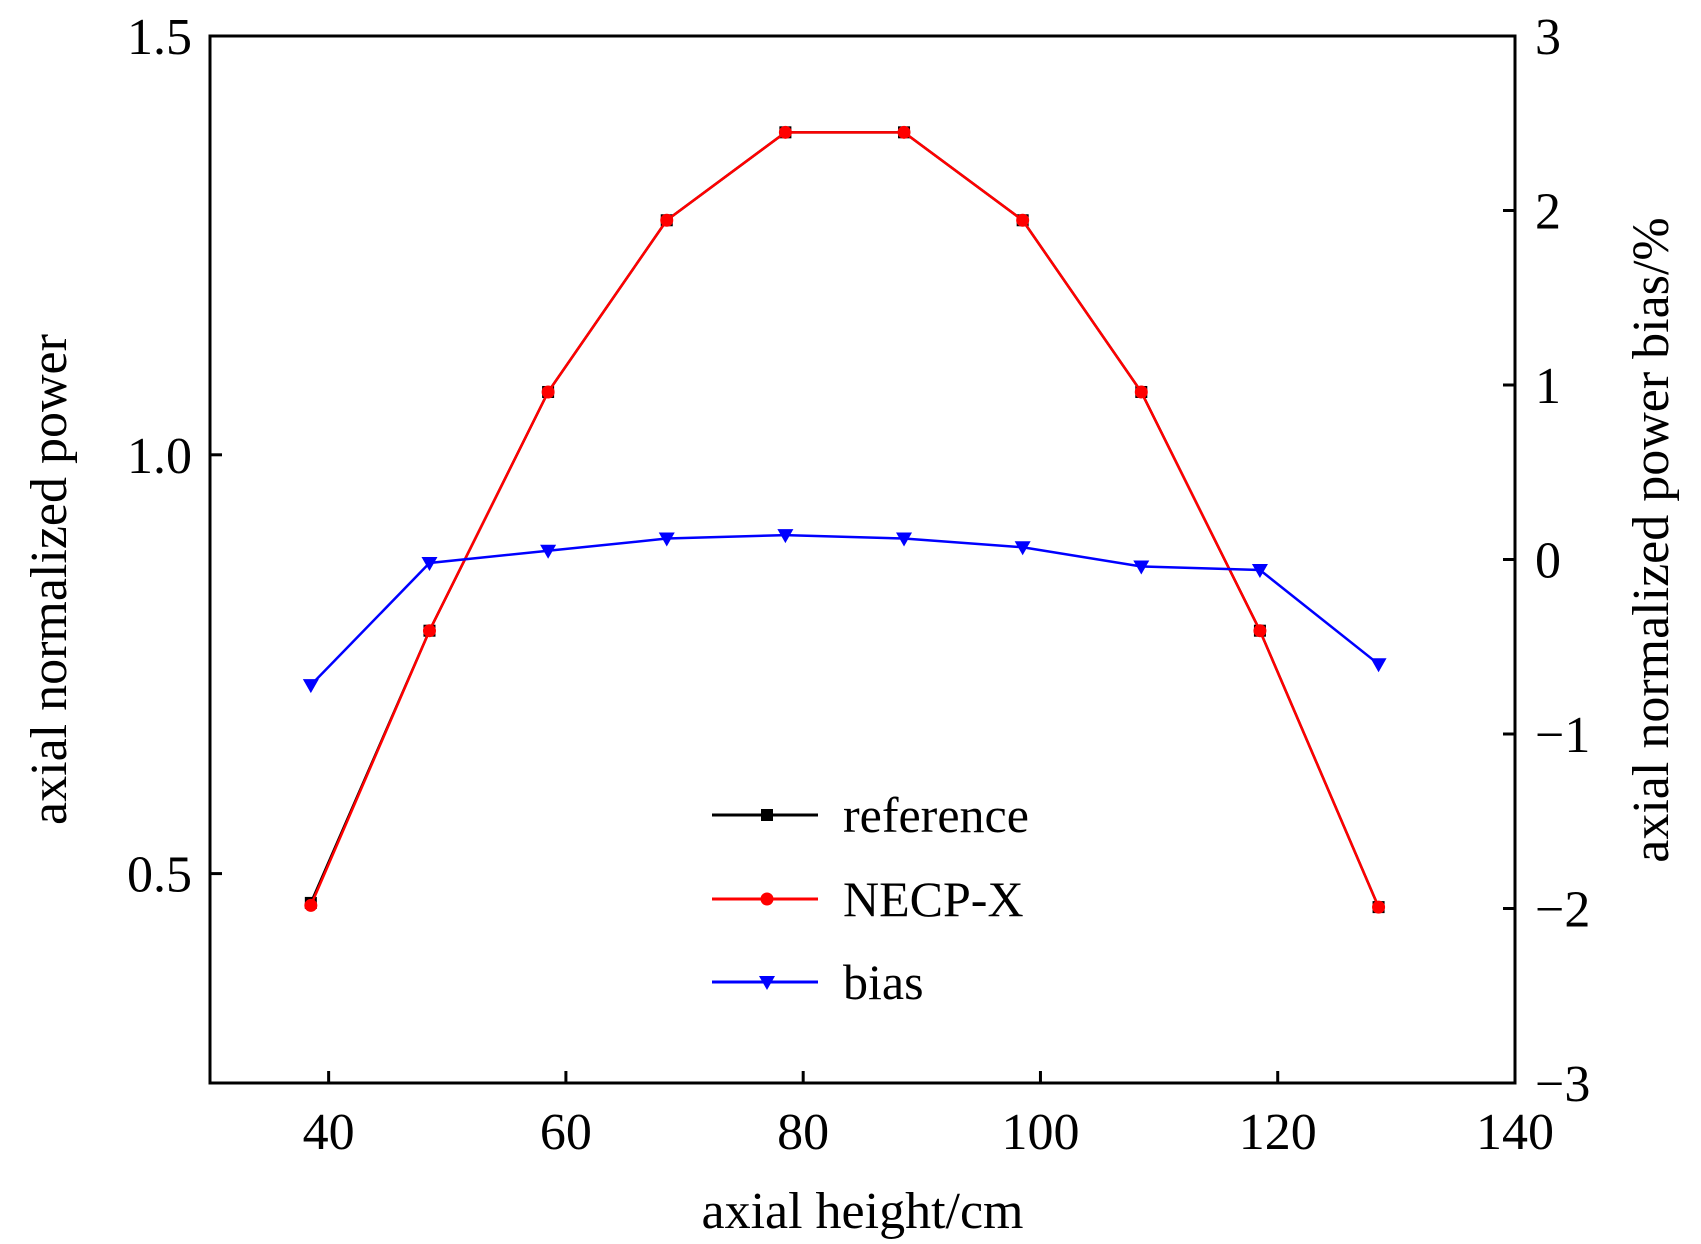 Image resolution: width=1701 pixels, height=1244 pixels. What do you see at coordinates (1548, 561) in the screenshot?
I see `y2-tick-label: 0` at bounding box center [1548, 561].